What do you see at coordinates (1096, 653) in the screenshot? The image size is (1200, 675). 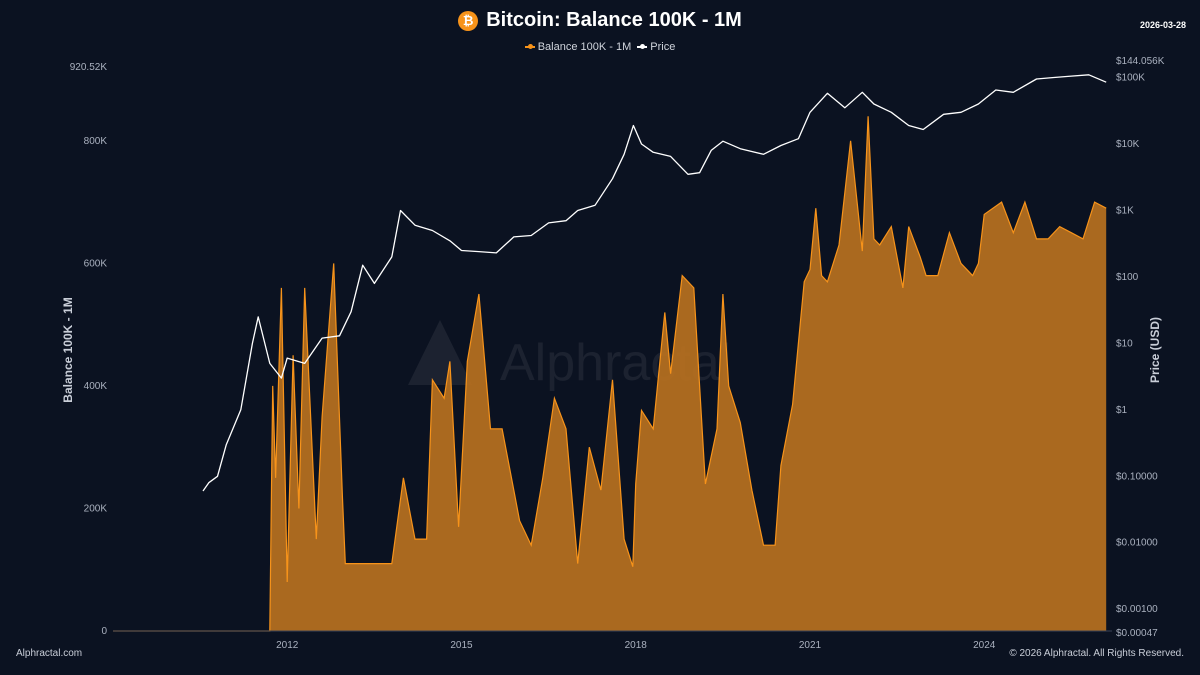 I see `footer-copyright: © 2026 Alphractal. All Rights Reserved.` at bounding box center [1096, 653].